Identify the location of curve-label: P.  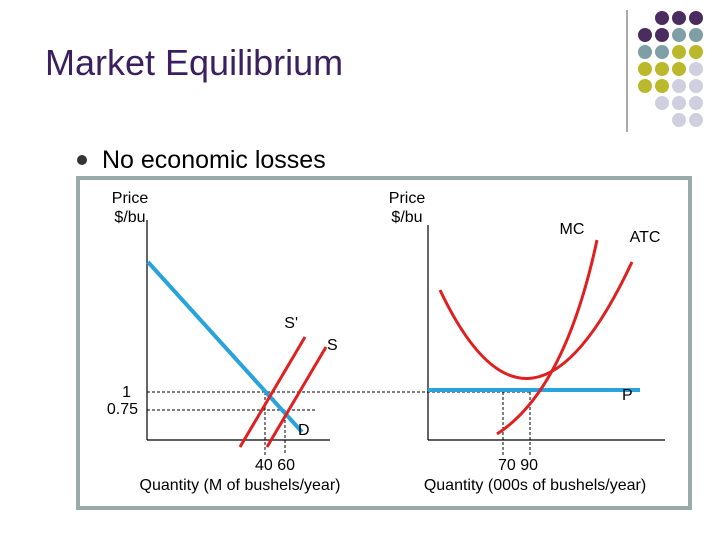
(627, 395).